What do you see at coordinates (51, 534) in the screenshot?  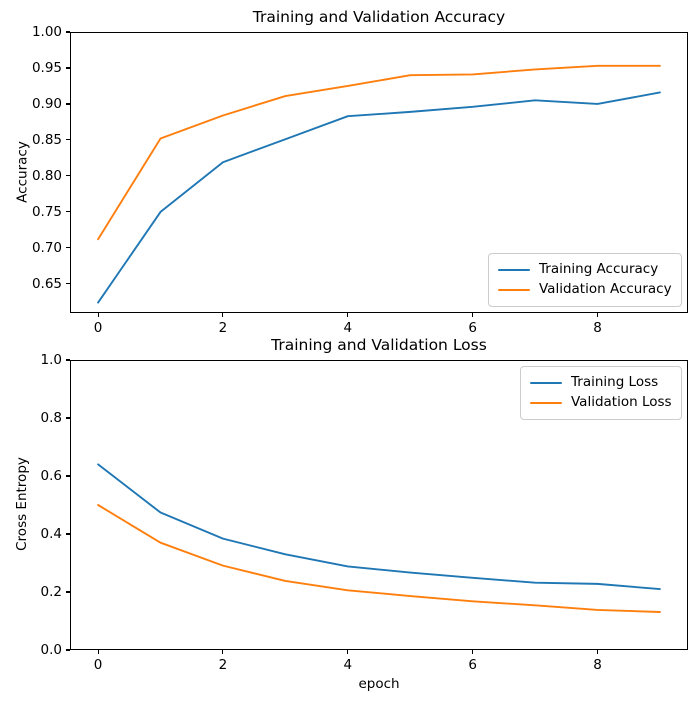 I see `y-tick-label: 0.4` at bounding box center [51, 534].